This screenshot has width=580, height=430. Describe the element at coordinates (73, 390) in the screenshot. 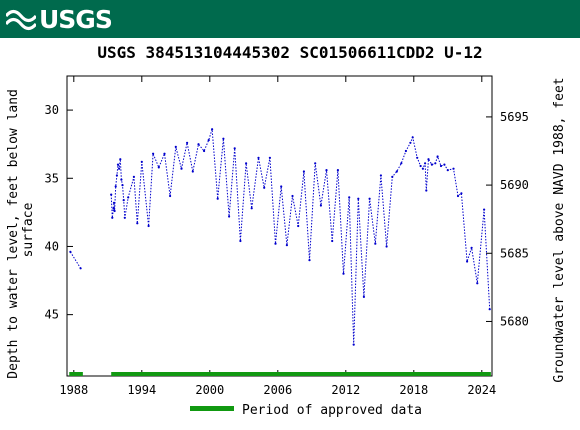

I see `x-tick-label: 1988` at that location.